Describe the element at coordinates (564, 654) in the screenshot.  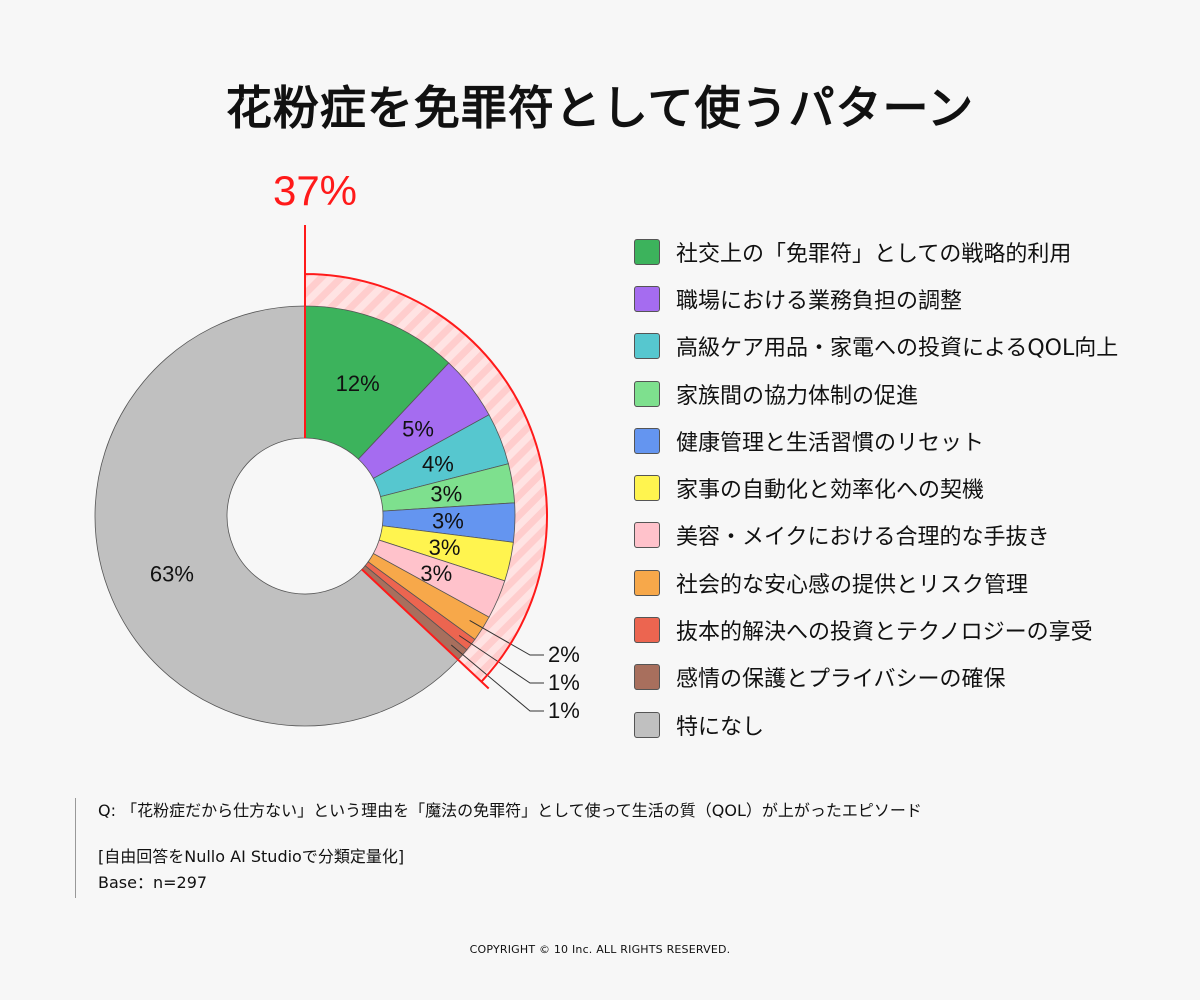
I see `data-label-8: 2%` at that location.